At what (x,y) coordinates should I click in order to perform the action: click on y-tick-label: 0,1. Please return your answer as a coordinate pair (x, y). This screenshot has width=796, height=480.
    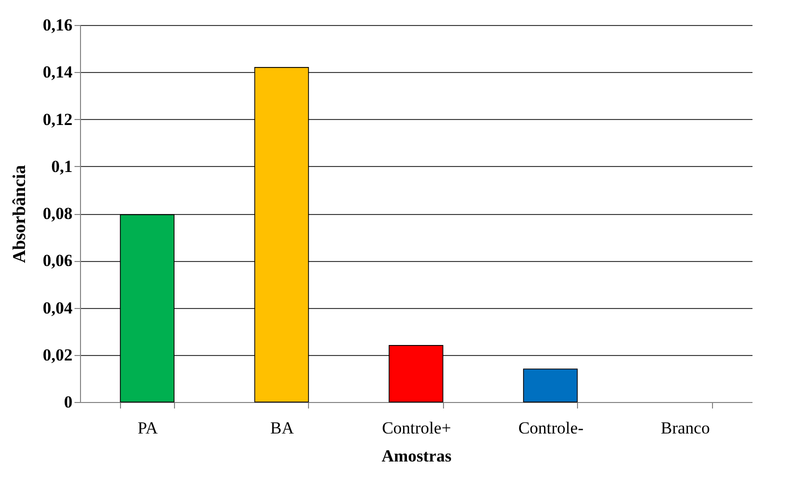
    Looking at the image, I should click on (61, 166).